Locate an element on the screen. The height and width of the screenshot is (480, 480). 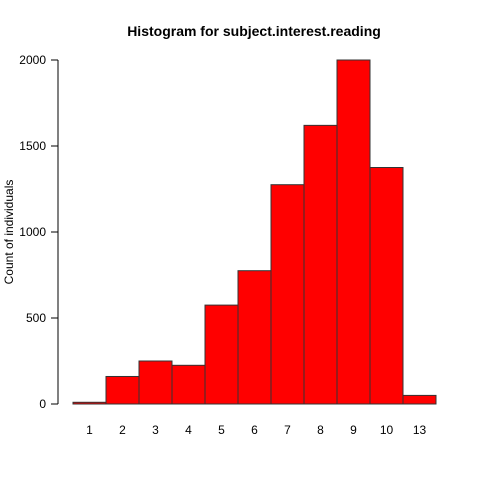
x-tick-label: 8 is located at coordinates (320, 430).